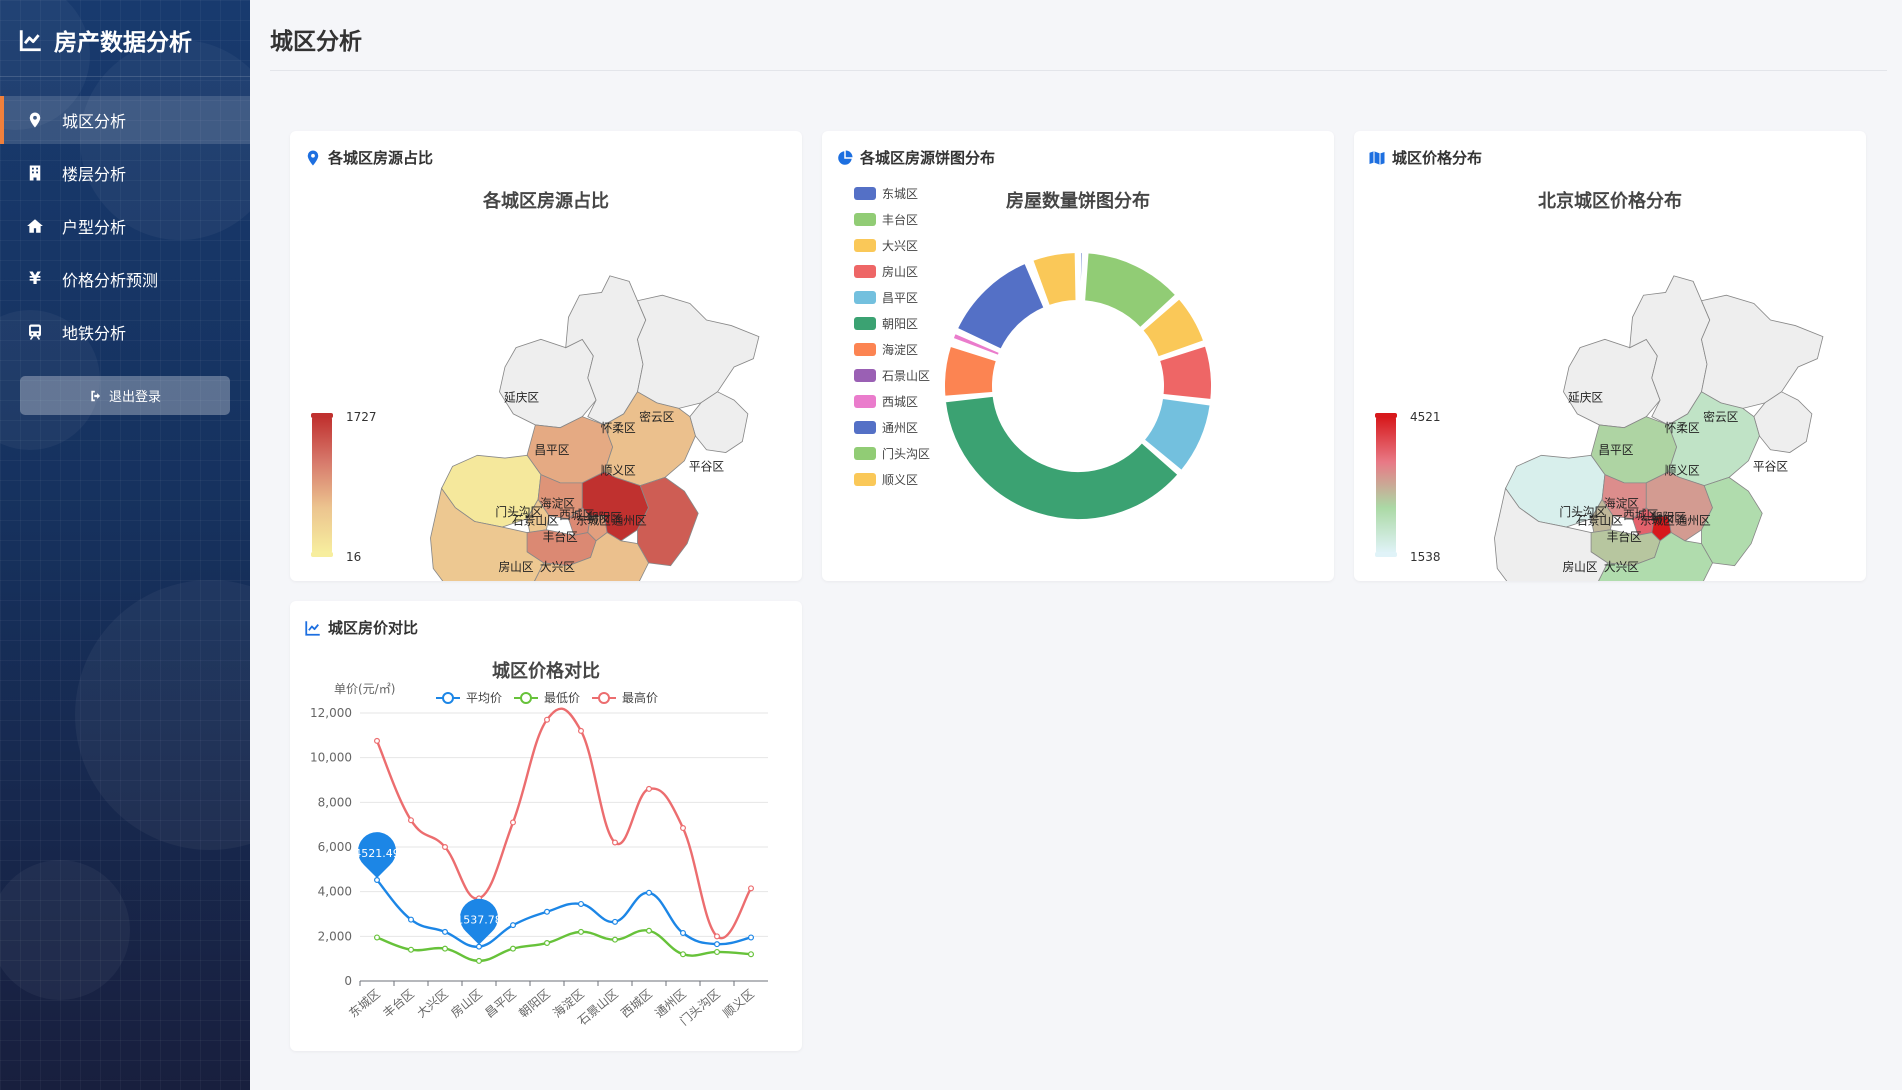 The width and height of the screenshot is (1902, 1090). Describe the element at coordinates (479, 921) in the screenshot. I see `mark-point: 1537.78` at that location.